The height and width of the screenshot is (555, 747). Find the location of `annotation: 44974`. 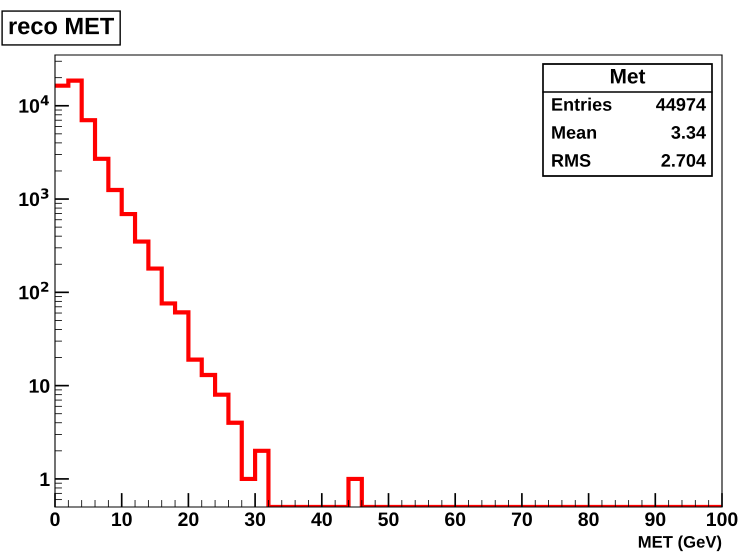

annotation: 44974 is located at coordinates (681, 104).